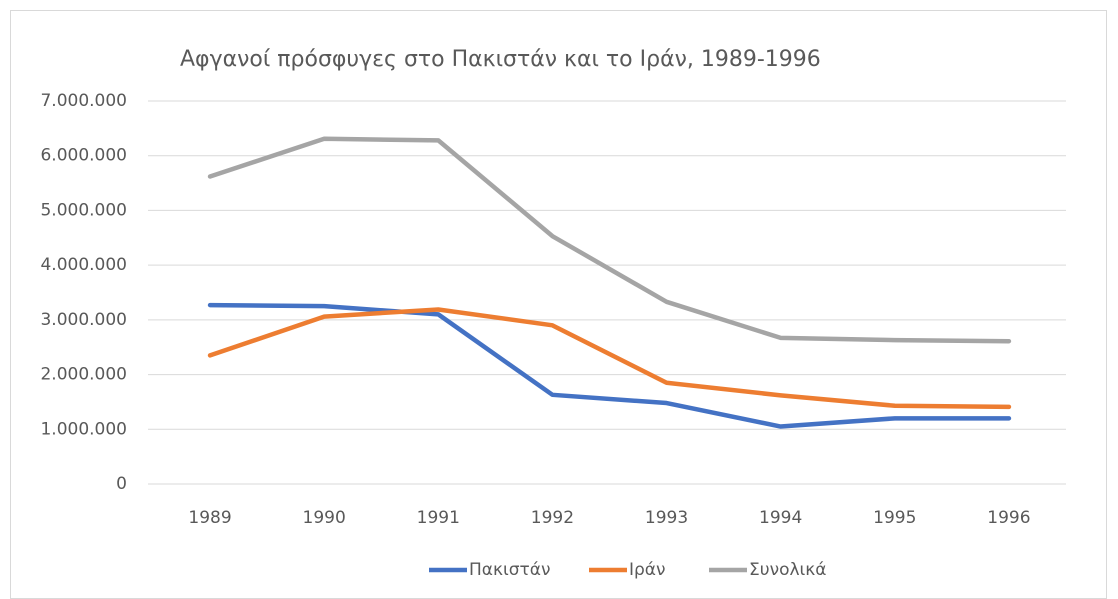 Image resolution: width=1118 pixels, height=599 pixels. What do you see at coordinates (83, 156) in the screenshot?
I see `y-tick-label: 6.000.000` at bounding box center [83, 156].